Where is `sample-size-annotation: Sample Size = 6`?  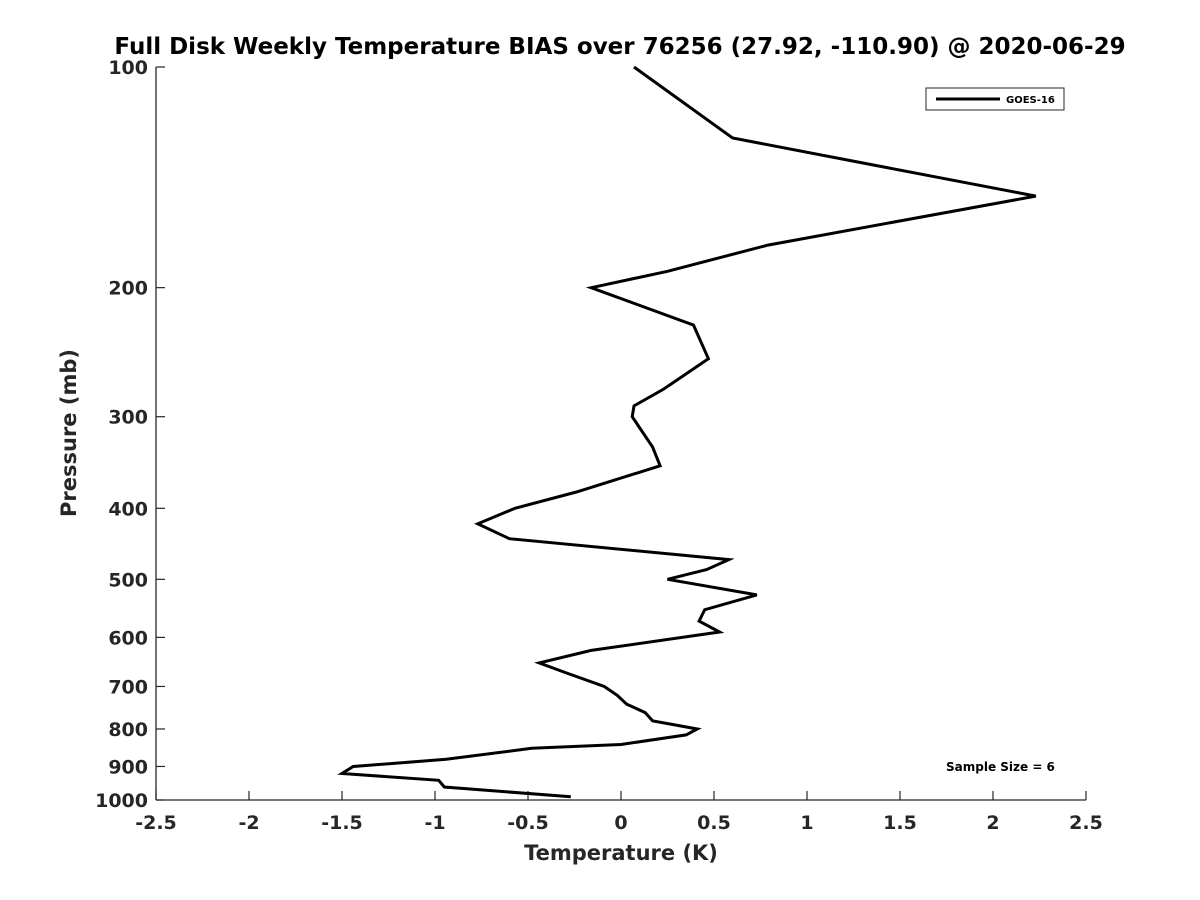 sample-size-annotation: Sample Size = 6 is located at coordinates (1000, 767).